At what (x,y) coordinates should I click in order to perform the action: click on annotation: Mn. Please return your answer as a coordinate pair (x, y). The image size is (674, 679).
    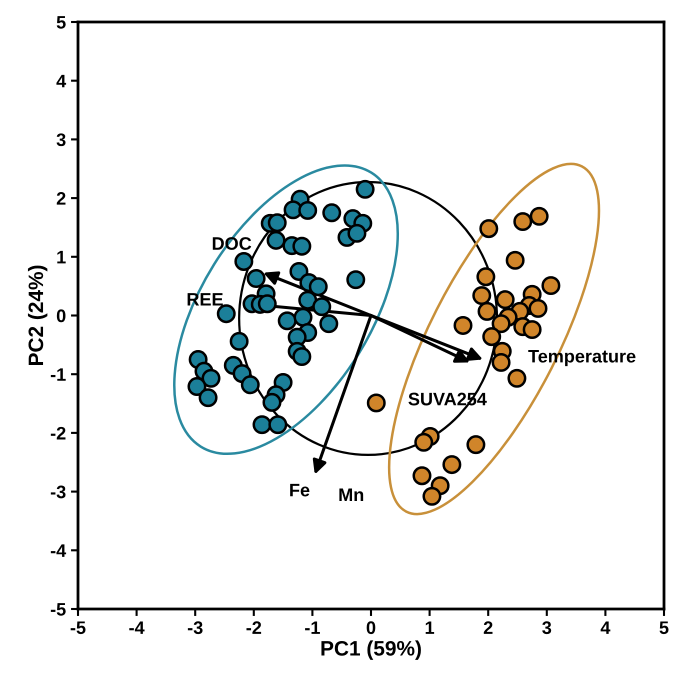
    Looking at the image, I should click on (351, 494).